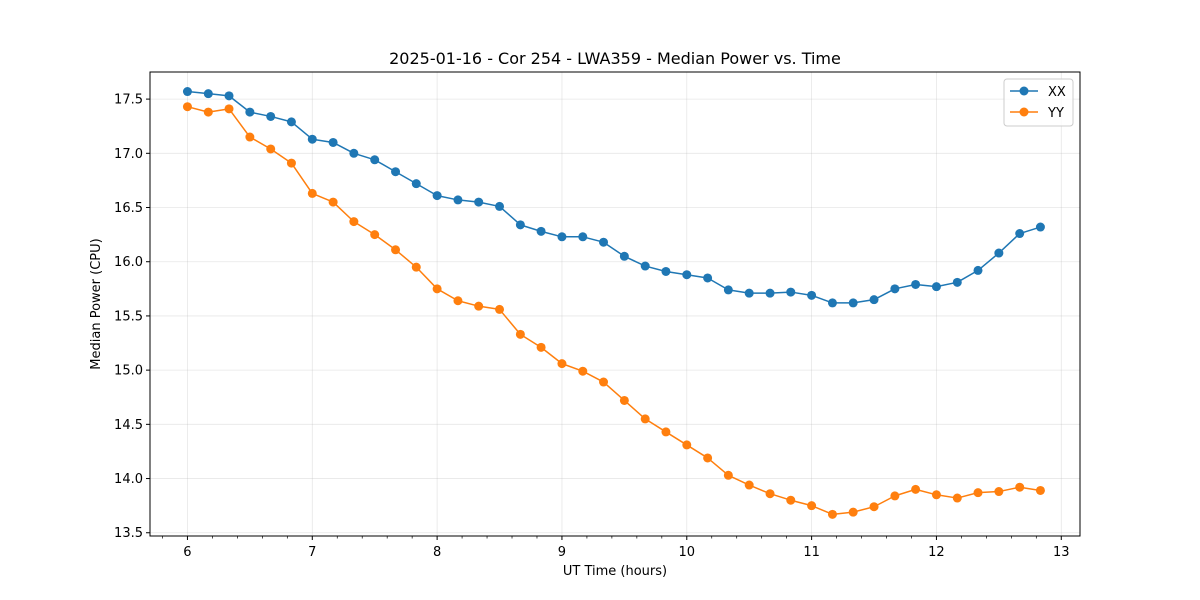 The width and height of the screenshot is (1200, 600). What do you see at coordinates (96, 303) in the screenshot?
I see `y-axis-label: Median Power (CPU)` at bounding box center [96, 303].